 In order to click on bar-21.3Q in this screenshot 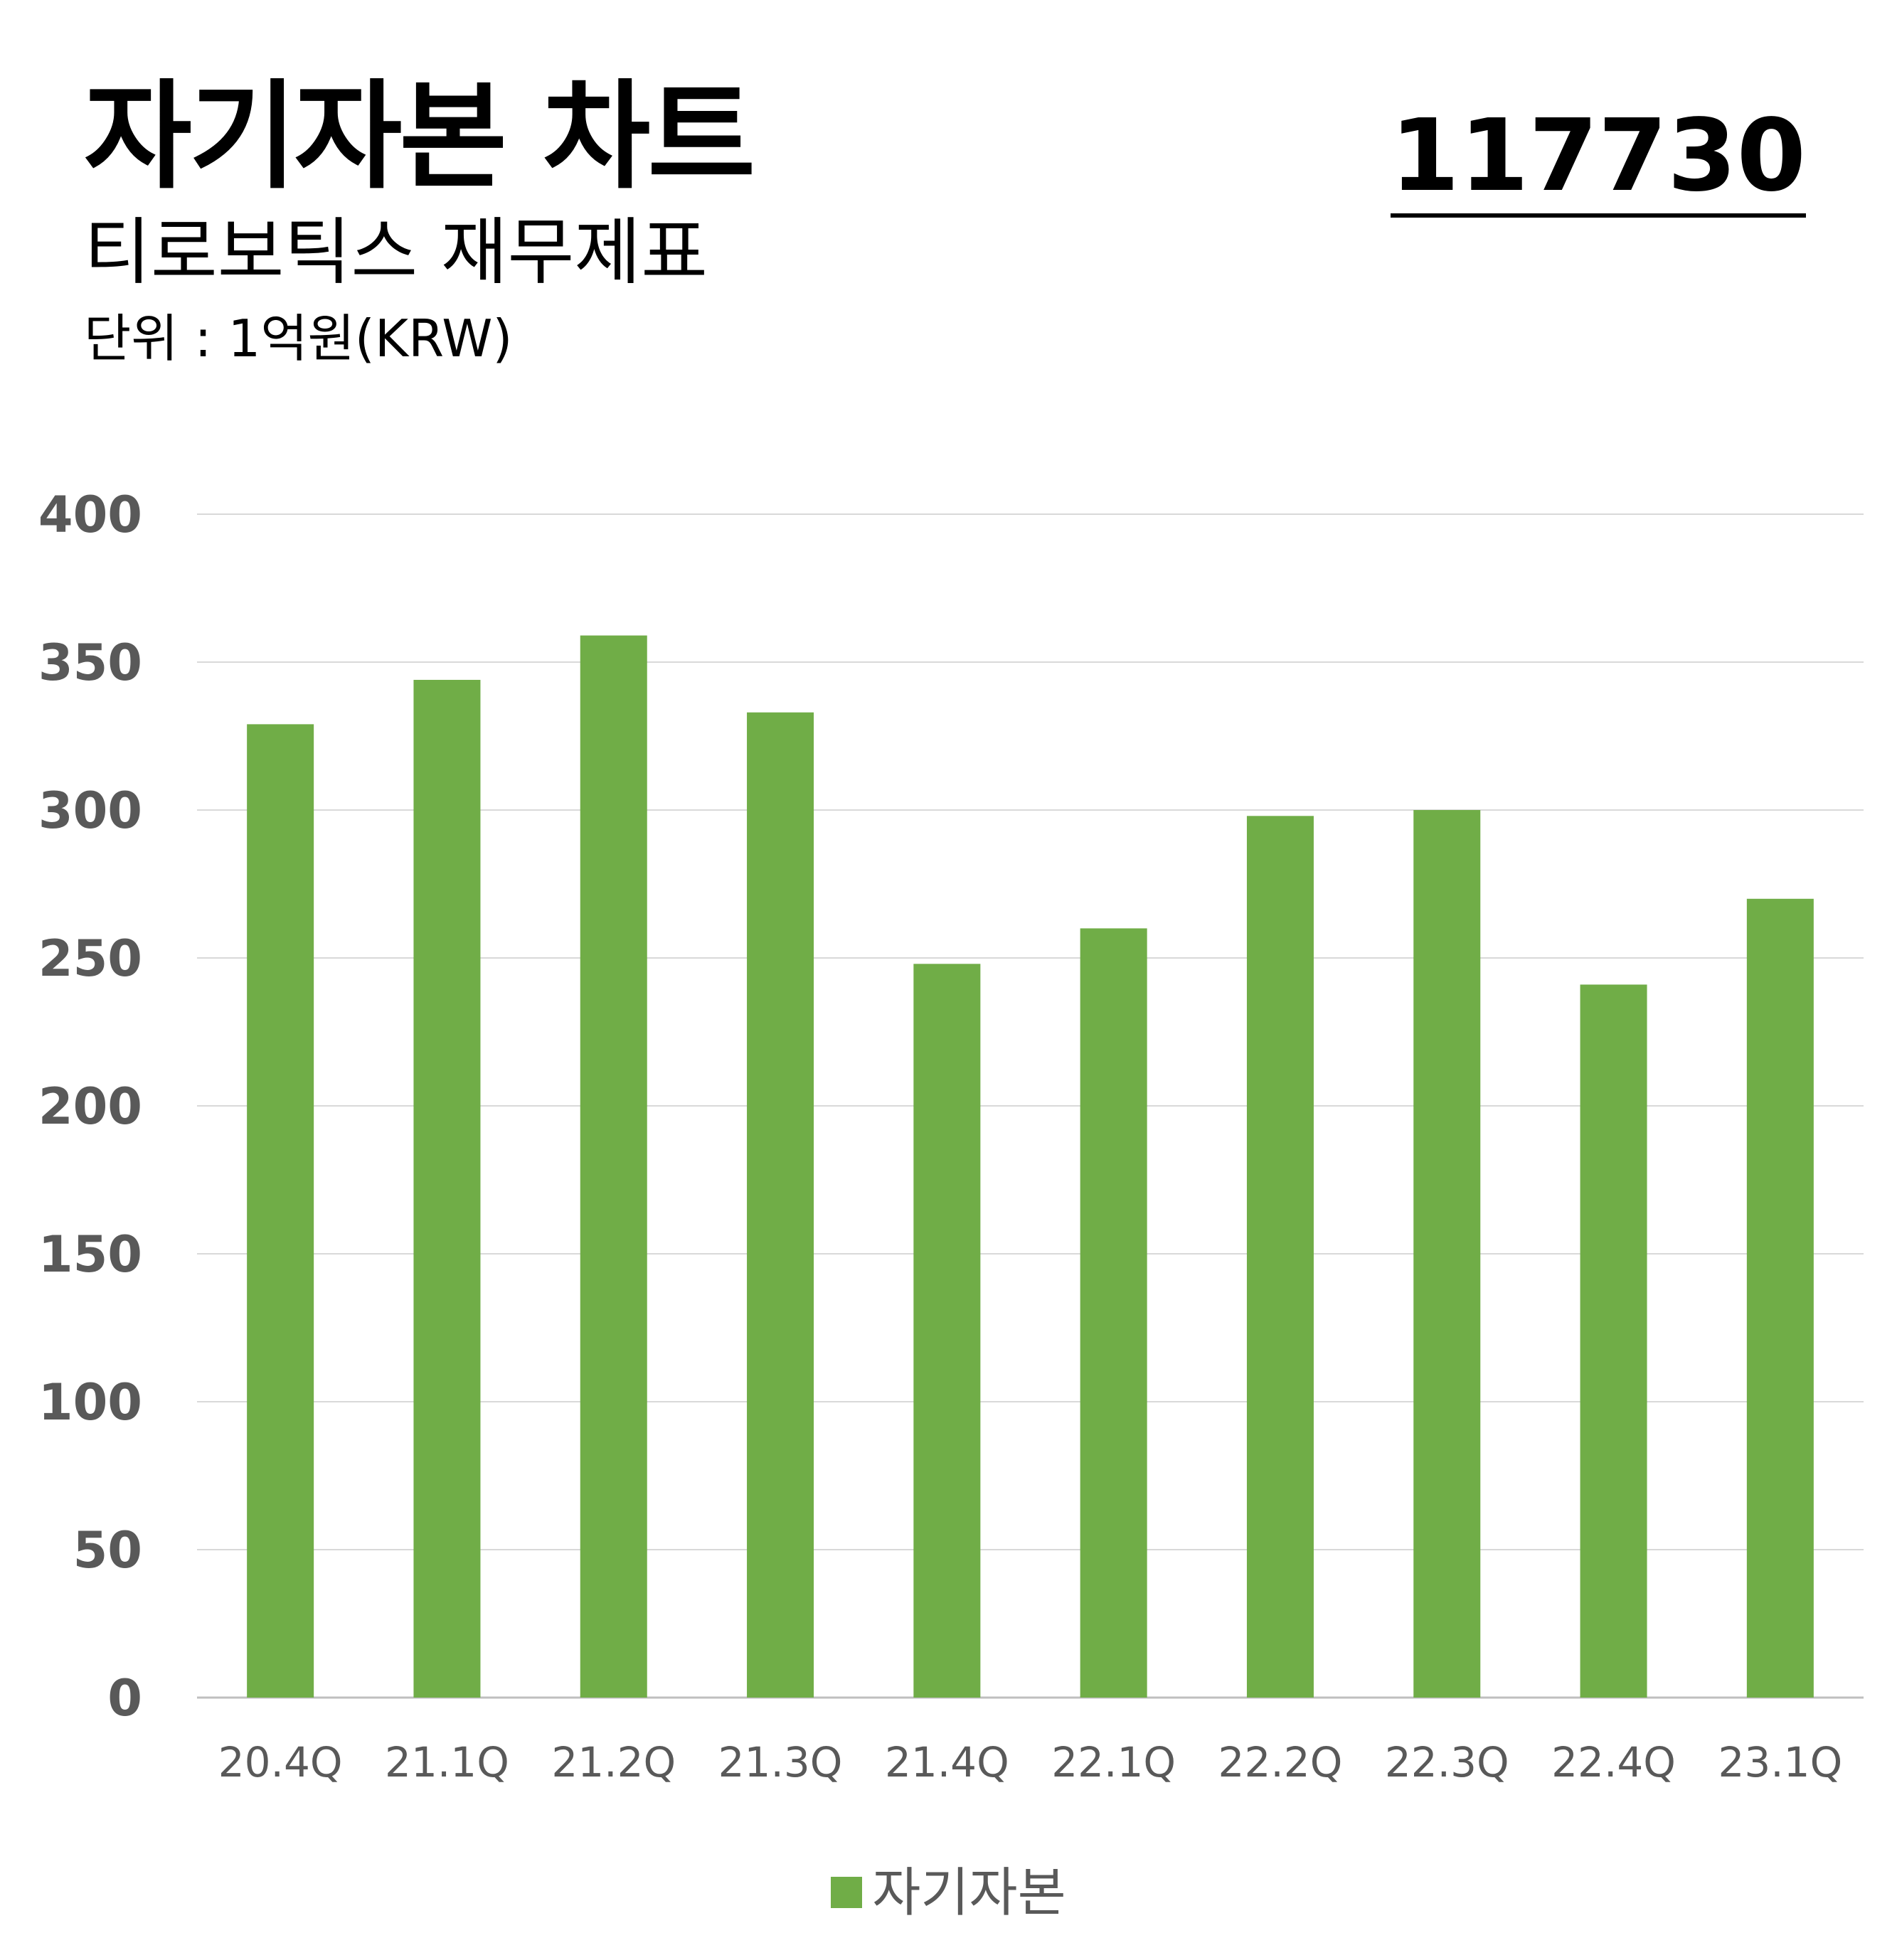, I will do `click(781, 1205)`.